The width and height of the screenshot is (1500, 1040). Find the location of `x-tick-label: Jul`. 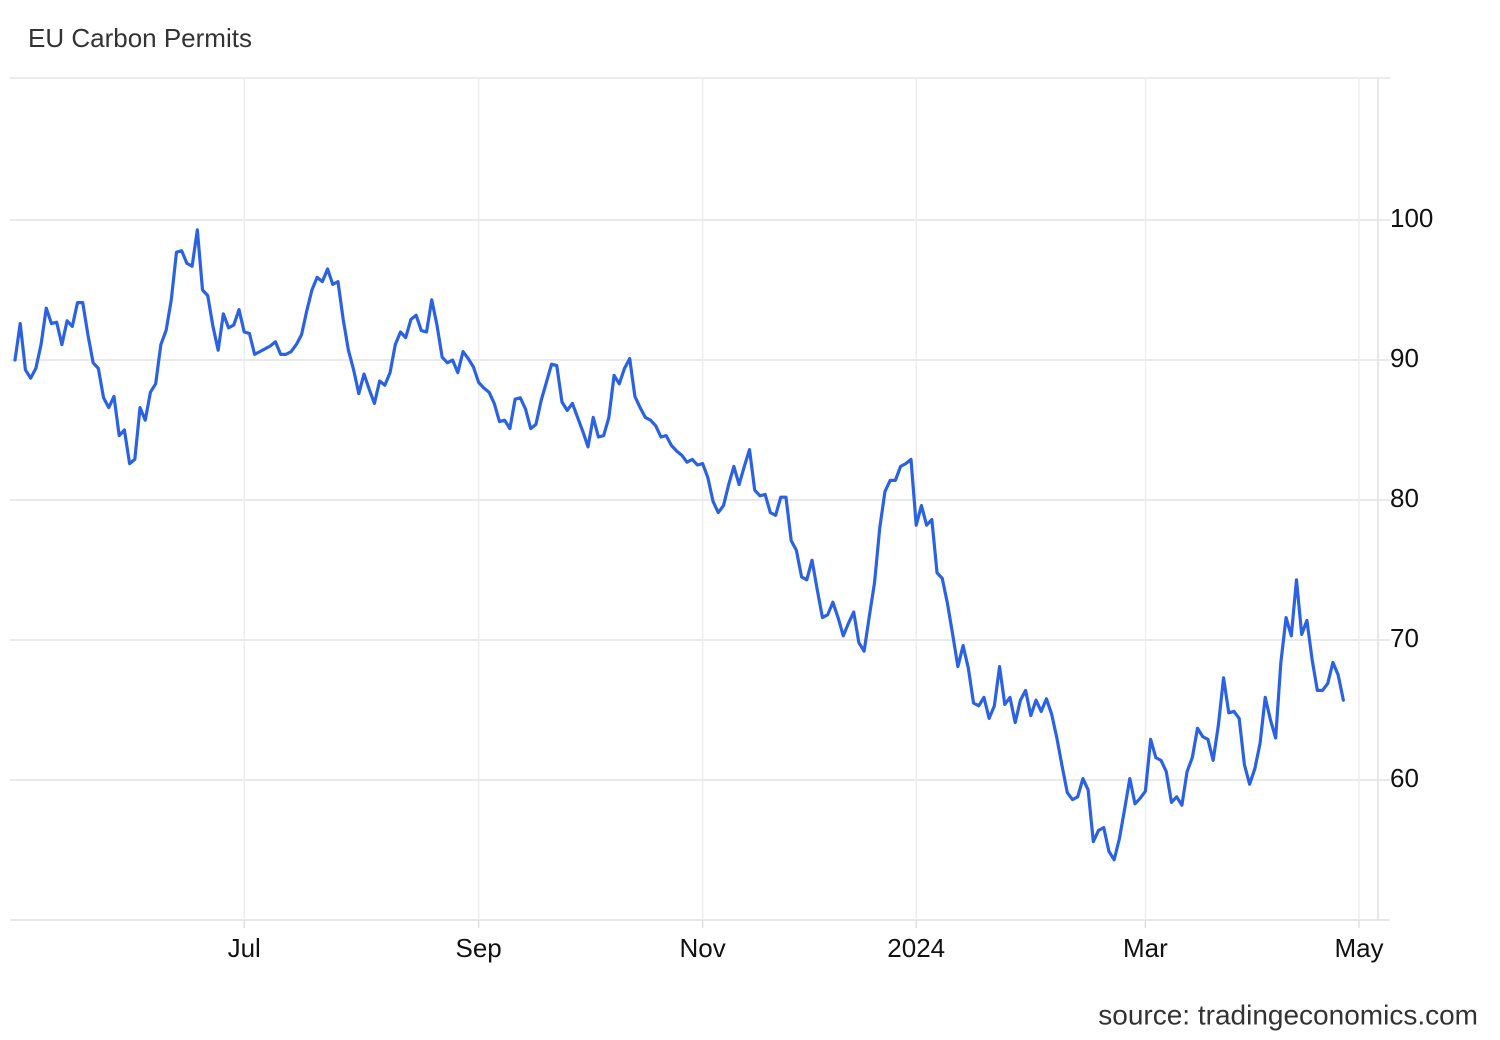

x-tick-label: Jul is located at coordinates (244, 948).